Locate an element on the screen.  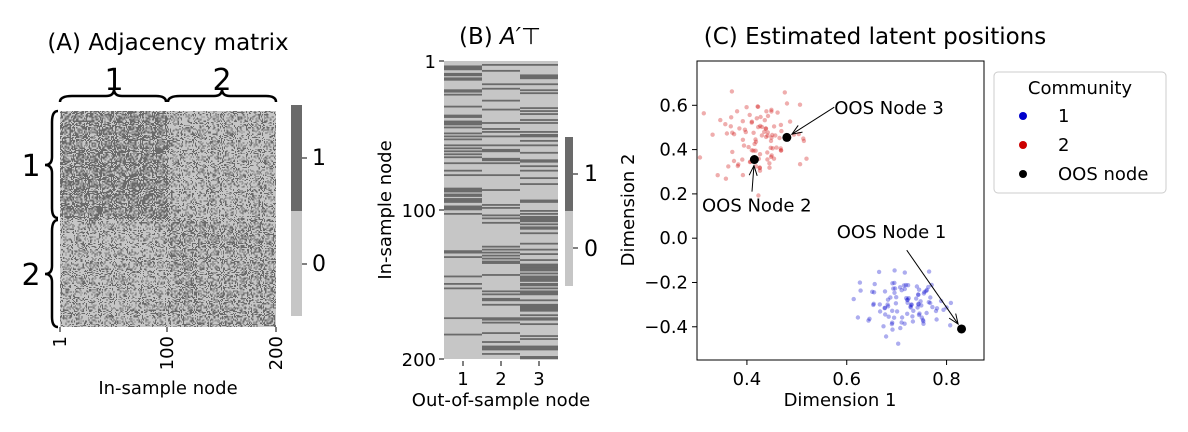
a-xlabel: In-sample node is located at coordinates (167, 388).